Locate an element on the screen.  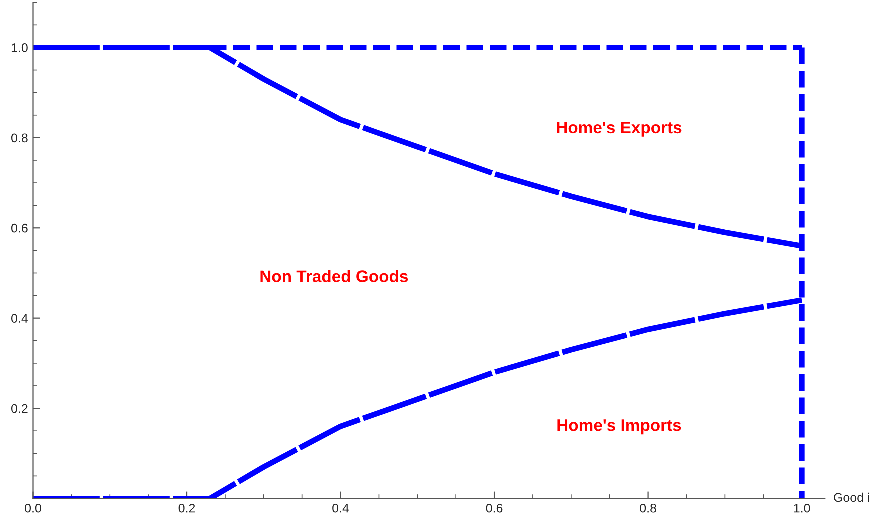
x-tick-label: 0.8 is located at coordinates (648, 508).